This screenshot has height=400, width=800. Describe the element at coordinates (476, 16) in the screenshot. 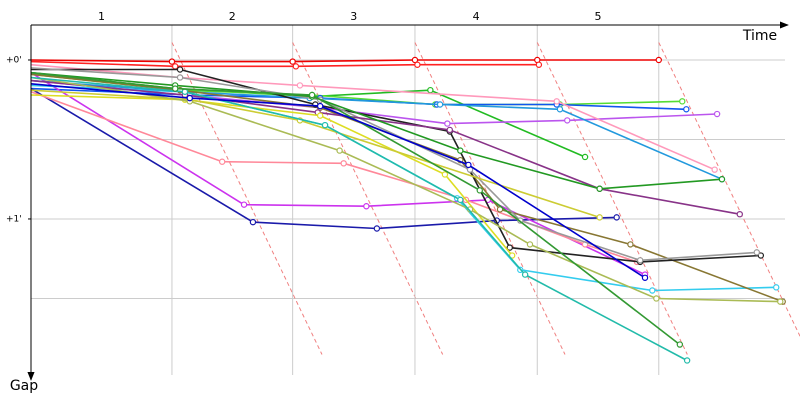

I see `lap-label: 4` at that location.